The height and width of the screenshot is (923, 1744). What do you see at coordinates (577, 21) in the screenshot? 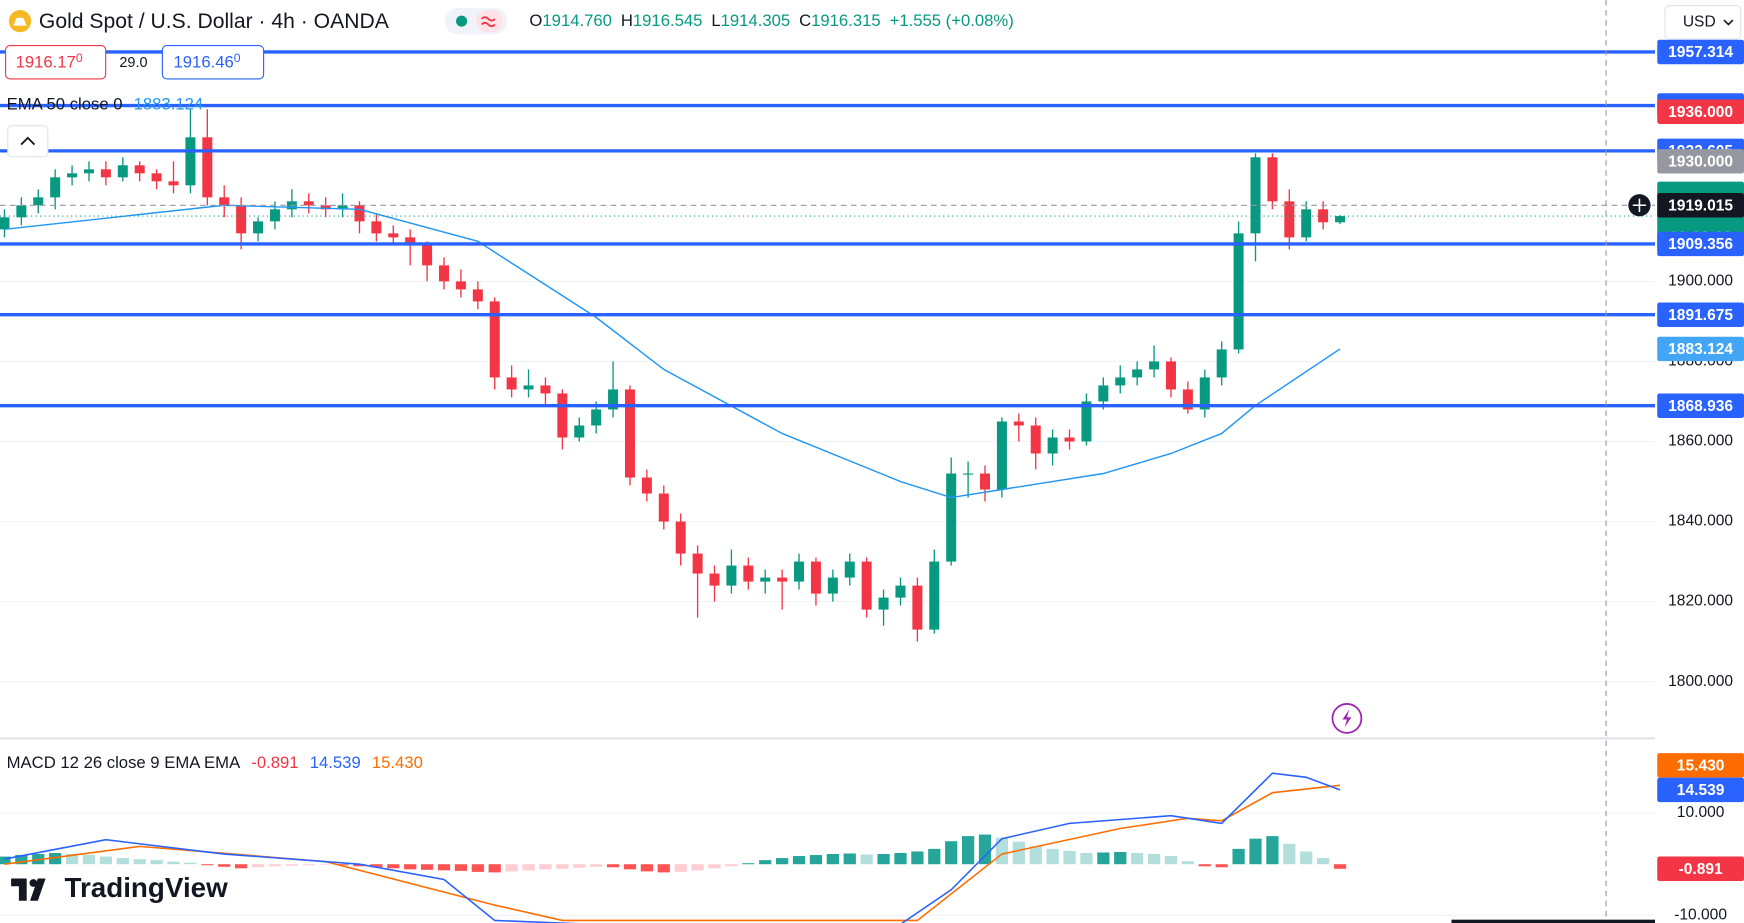
I see `ohlc-value: 1914.760` at bounding box center [577, 21].